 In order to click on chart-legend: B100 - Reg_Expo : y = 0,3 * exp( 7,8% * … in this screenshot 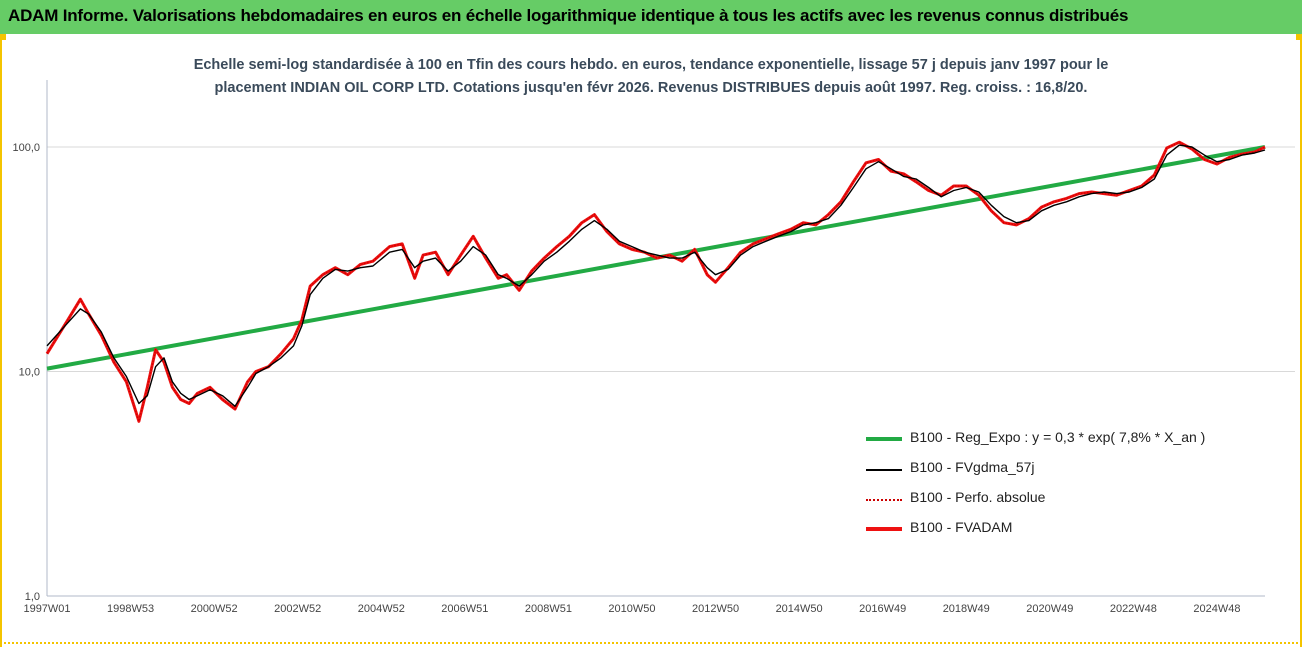, I will do `click(1046, 486)`.